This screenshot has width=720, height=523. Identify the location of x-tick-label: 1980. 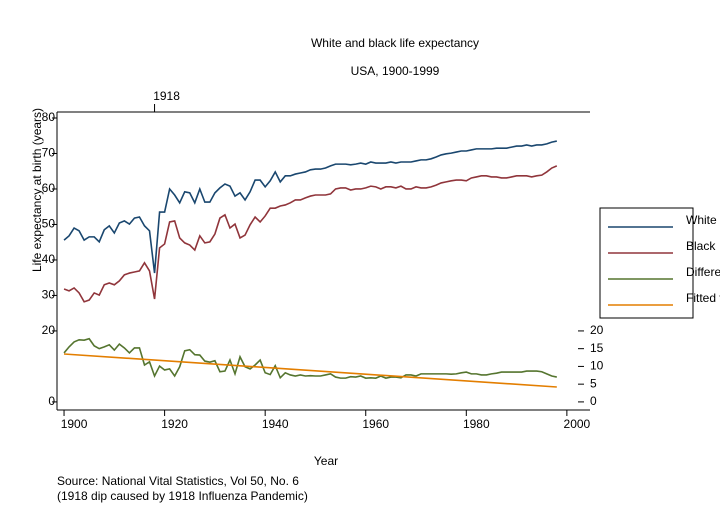
(476, 424).